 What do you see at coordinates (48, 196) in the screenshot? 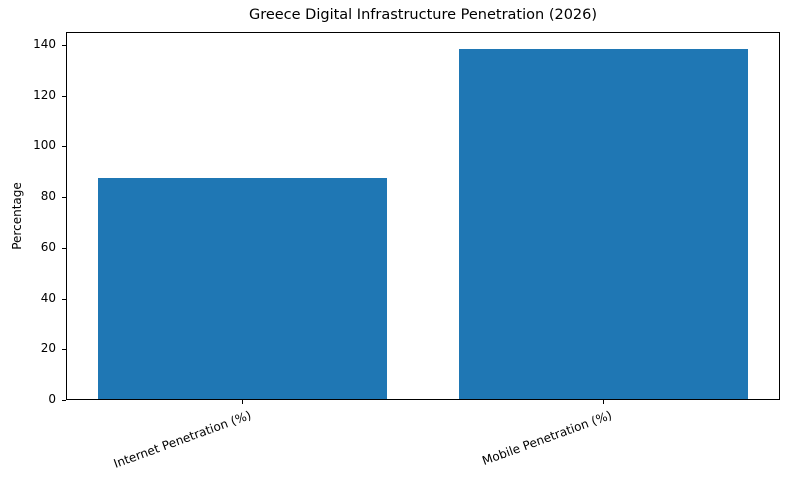
I see `y-tick-label: 80` at bounding box center [48, 196].